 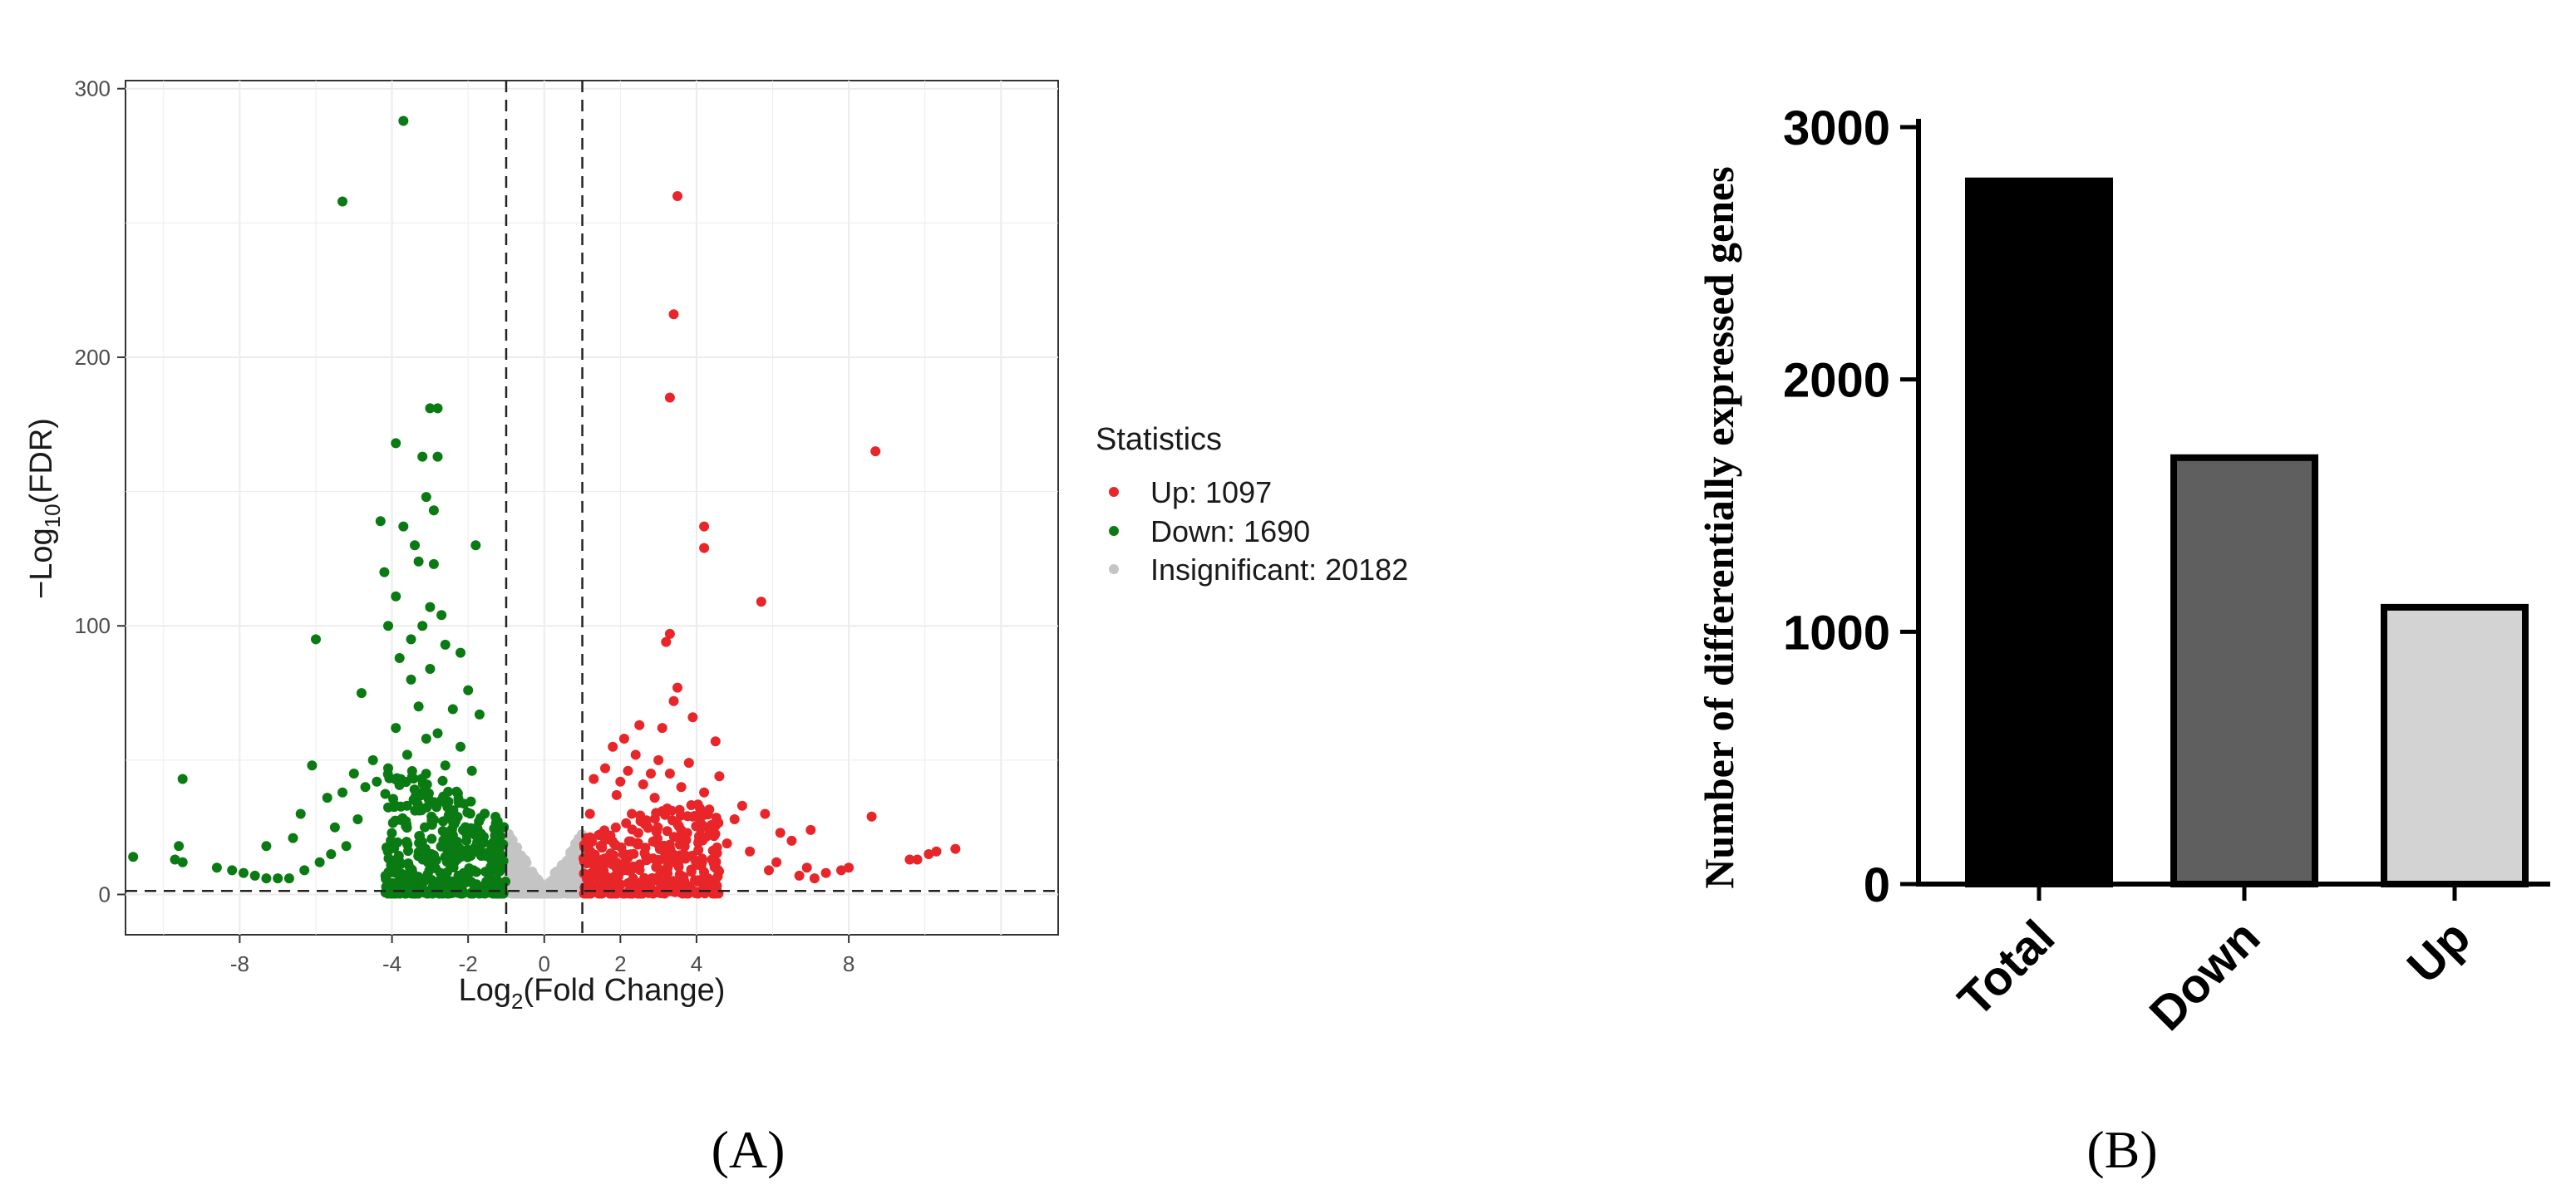 I want to click on volcano-x-axis-label: Log2(Fold Change), so click(x=592, y=993).